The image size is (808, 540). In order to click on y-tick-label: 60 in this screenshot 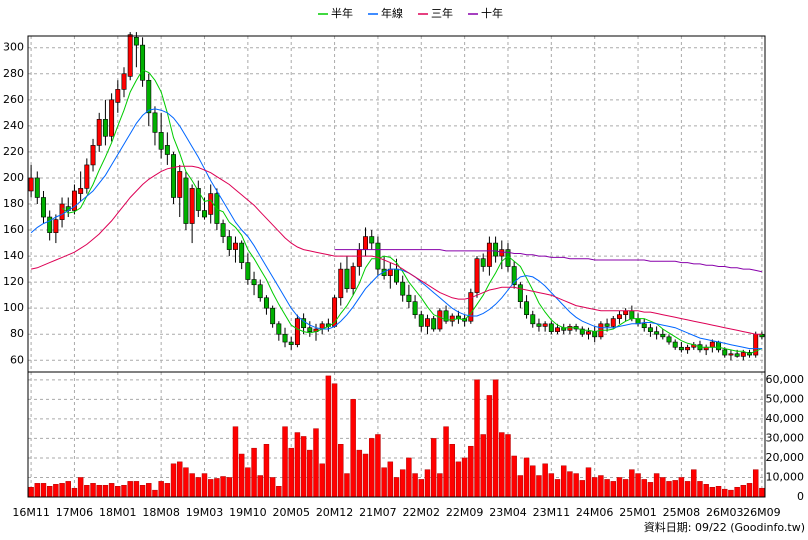, I will do `click(17, 359)`.